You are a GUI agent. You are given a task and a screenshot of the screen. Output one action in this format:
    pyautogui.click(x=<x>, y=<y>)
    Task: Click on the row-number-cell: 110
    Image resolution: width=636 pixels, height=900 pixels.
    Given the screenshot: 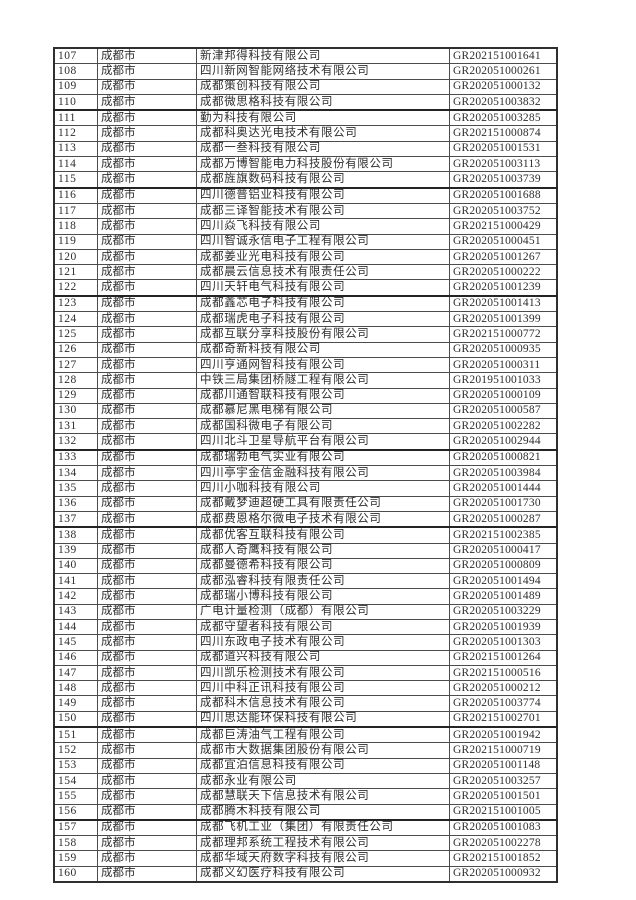 What is the action you would take?
    pyautogui.click(x=75, y=102)
    